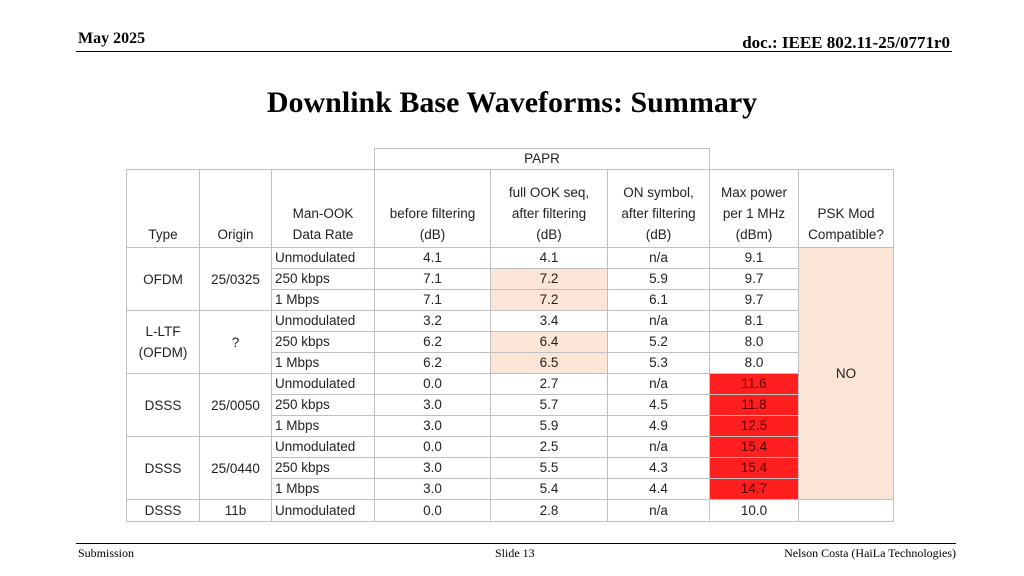 This screenshot has height=576, width=1024. I want to click on max-power-cell: 11.8, so click(754, 405).